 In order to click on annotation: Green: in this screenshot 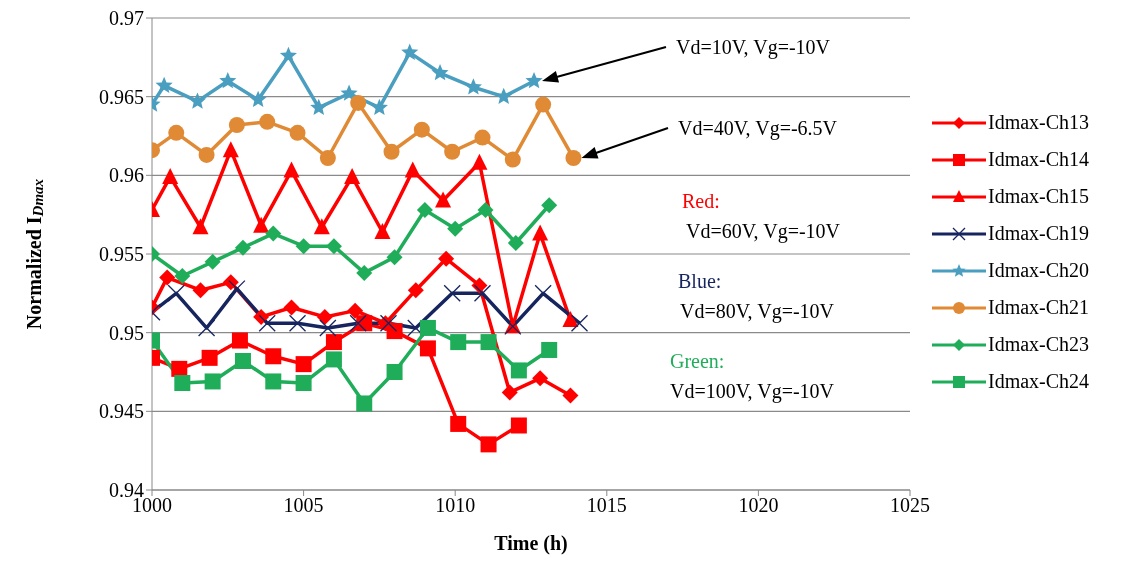, I will do `click(697, 361)`.